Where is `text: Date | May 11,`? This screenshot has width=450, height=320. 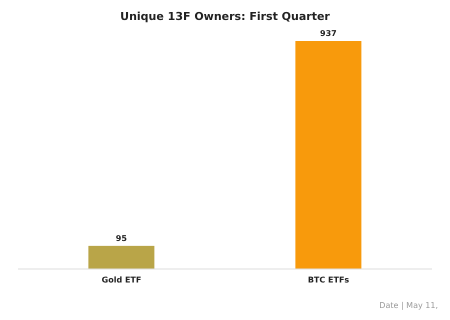 text: Date | May 11, is located at coordinates (408, 305).